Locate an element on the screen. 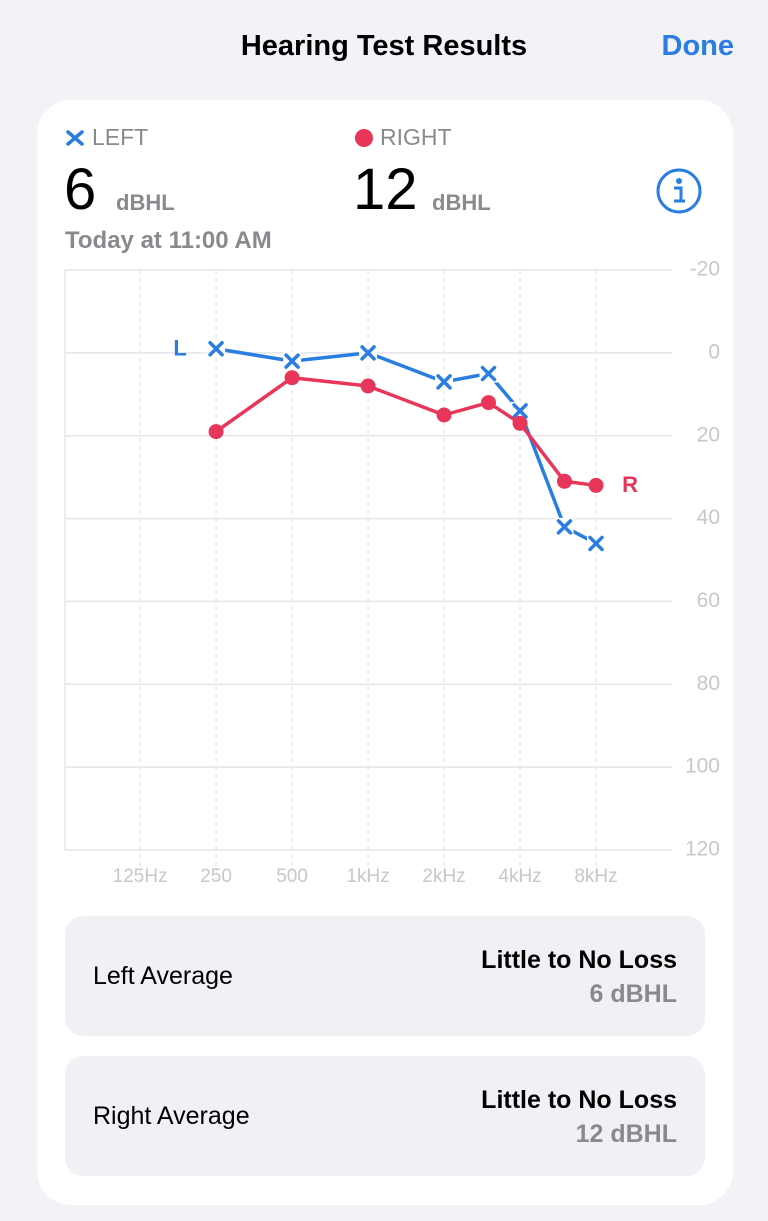 The image size is (768, 1221). info-button is located at coordinates (679, 191).